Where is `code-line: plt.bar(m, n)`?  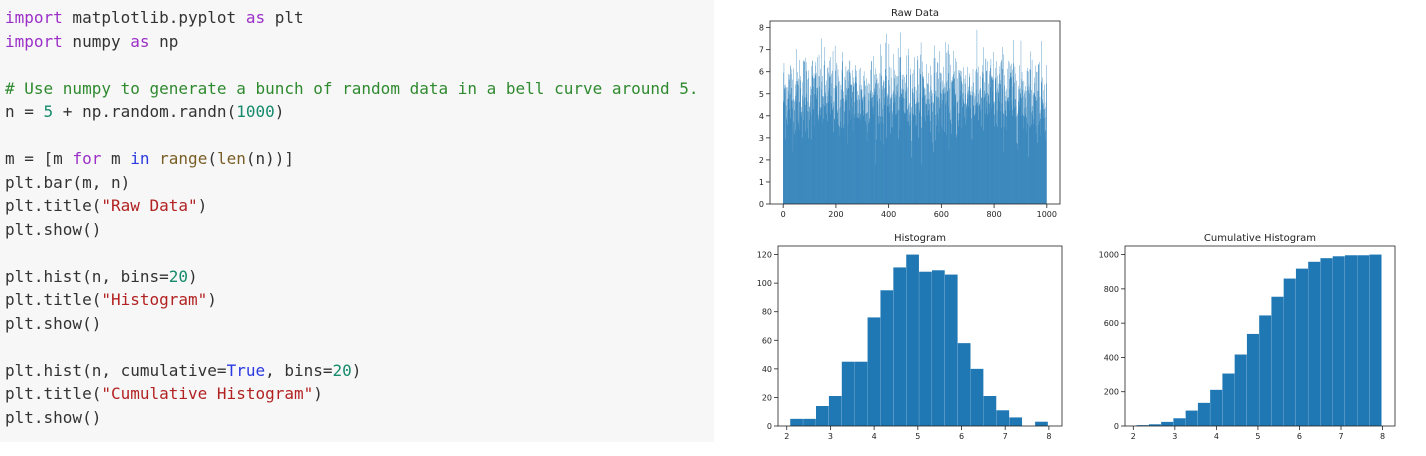
code-line: plt.bar(m, n) is located at coordinates (67, 183).